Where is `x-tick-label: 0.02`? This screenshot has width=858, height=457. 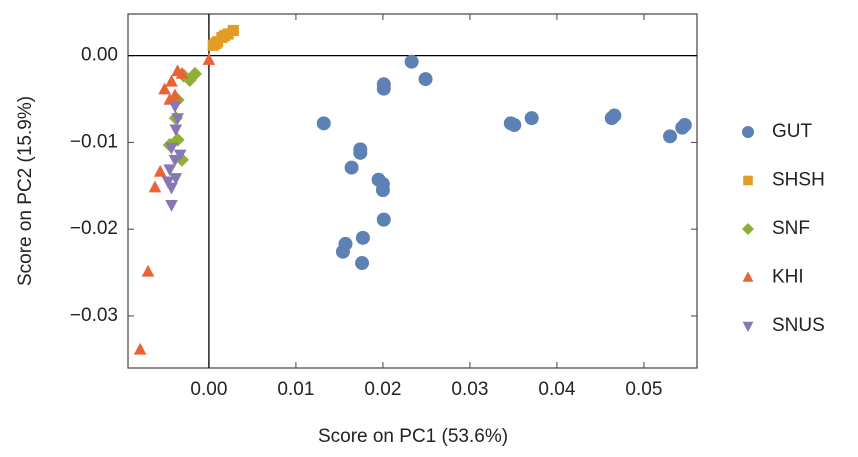
x-tick-label: 0.02 is located at coordinates (382, 389).